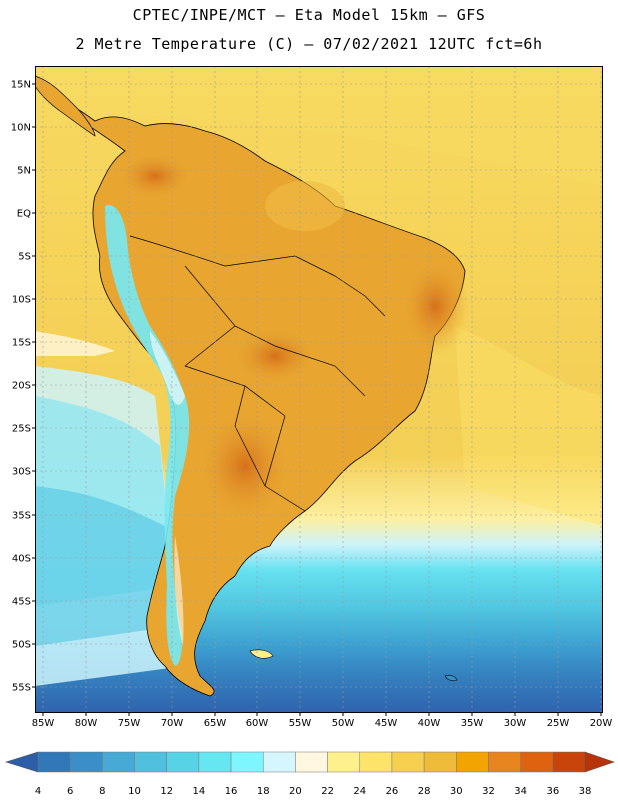  Describe the element at coordinates (21, 429) in the screenshot. I see `lat-label: 25S` at that location.